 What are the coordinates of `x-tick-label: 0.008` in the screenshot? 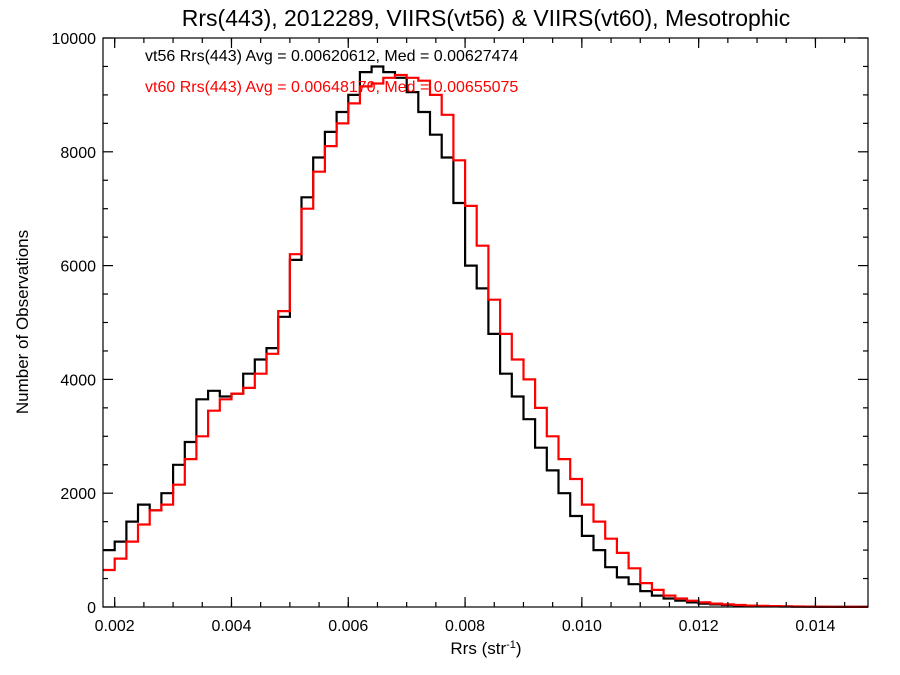 It's located at (465, 626).